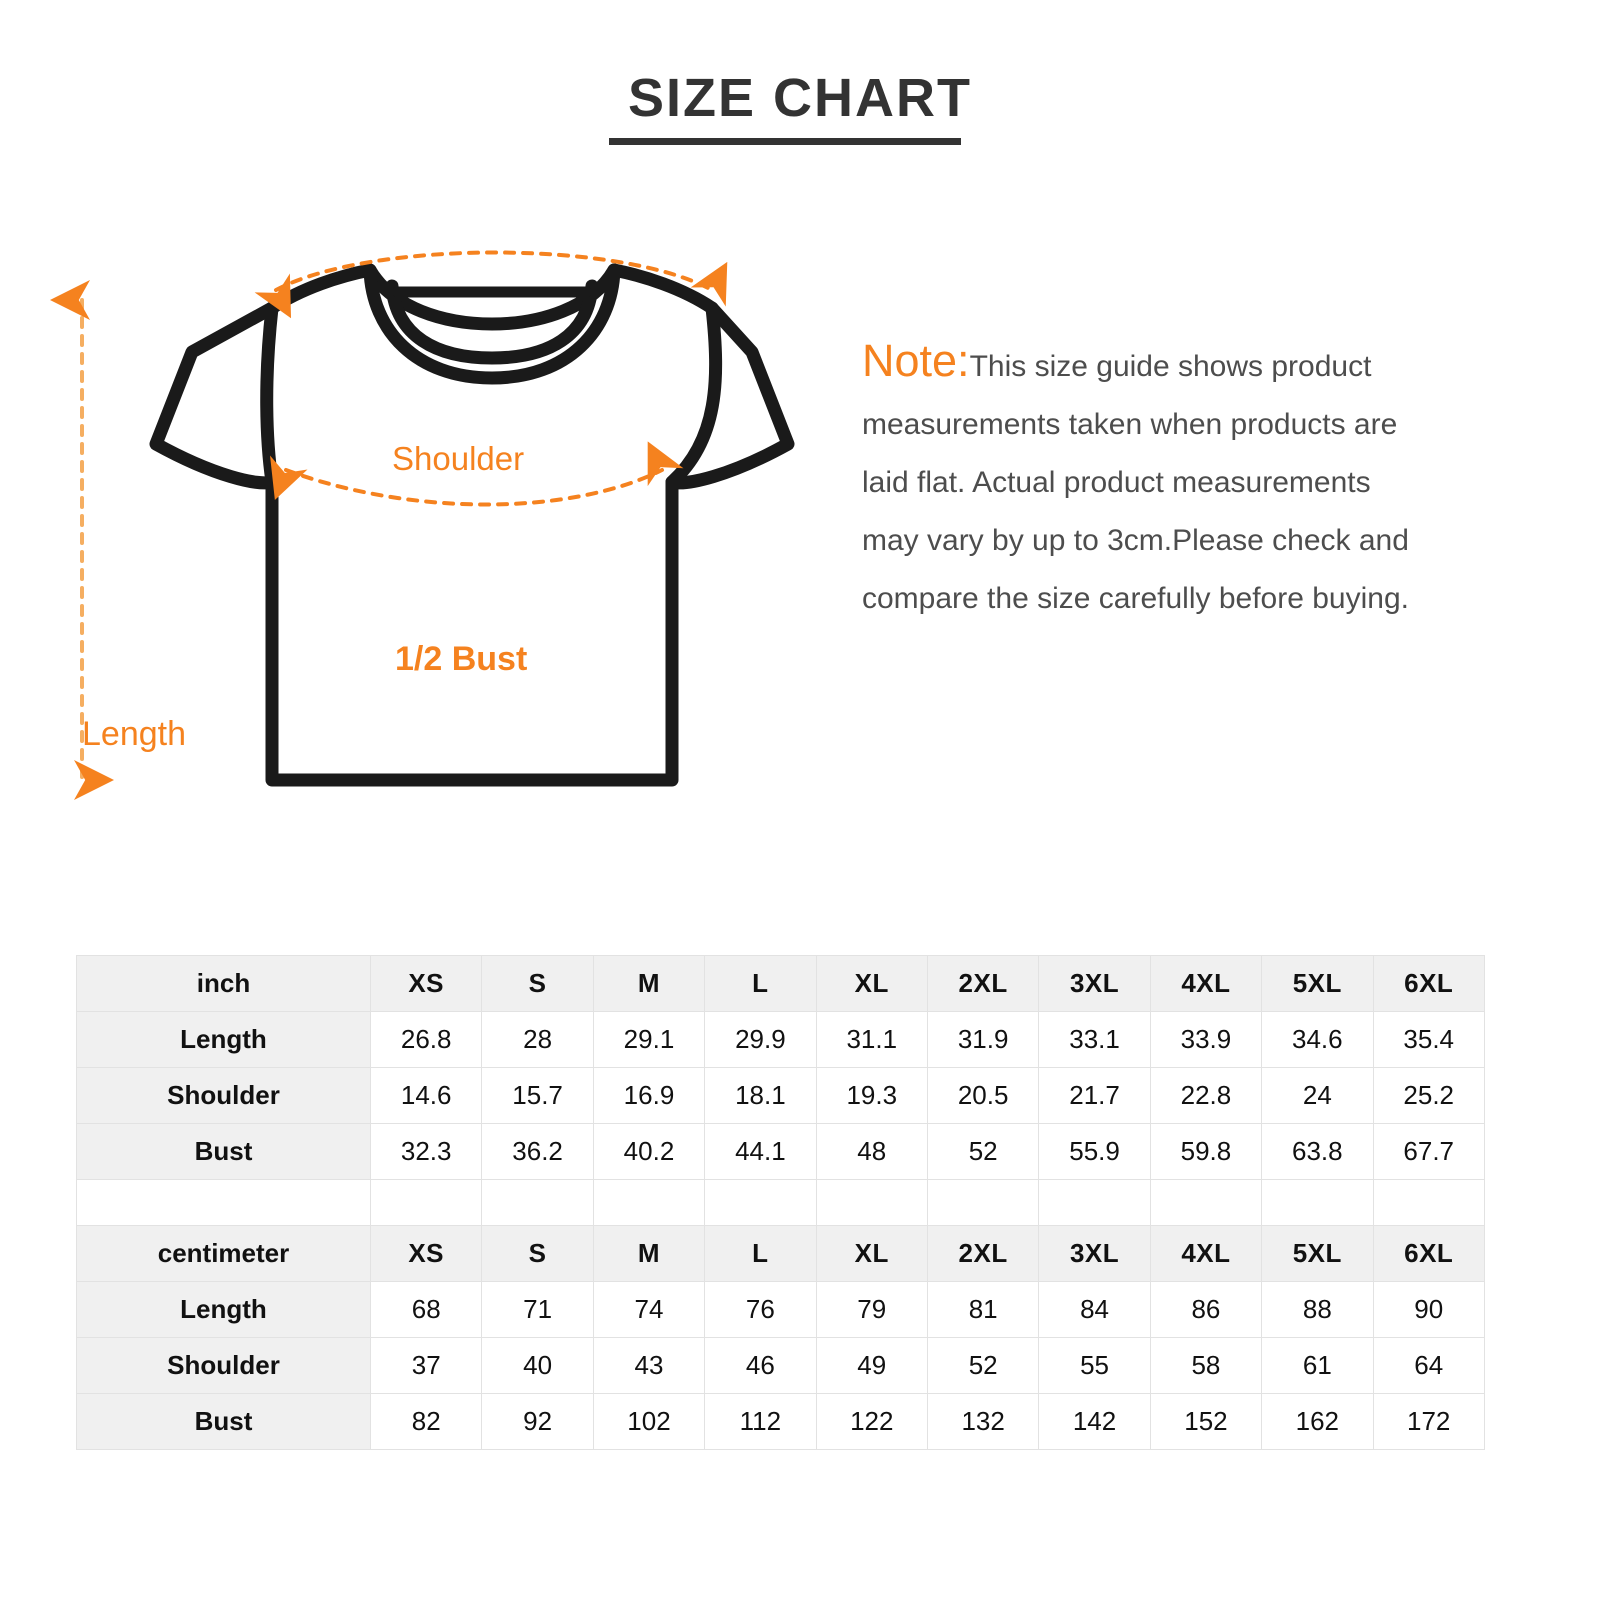 The width and height of the screenshot is (1600, 1600). What do you see at coordinates (1206, 1421) in the screenshot?
I see `cell-cm-bust-4xl: 152` at bounding box center [1206, 1421].